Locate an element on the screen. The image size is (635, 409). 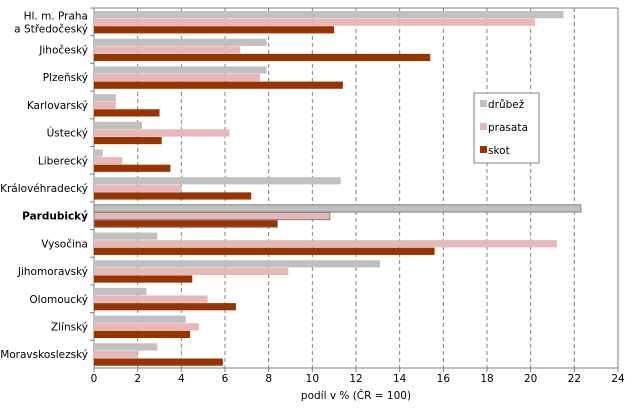
category-label: Pardubický is located at coordinates (55, 217).